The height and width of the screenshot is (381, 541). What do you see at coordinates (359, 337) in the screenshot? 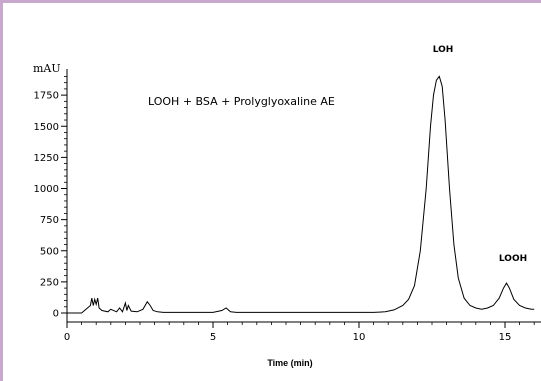
I see `x-tick-label: 10` at bounding box center [359, 337].